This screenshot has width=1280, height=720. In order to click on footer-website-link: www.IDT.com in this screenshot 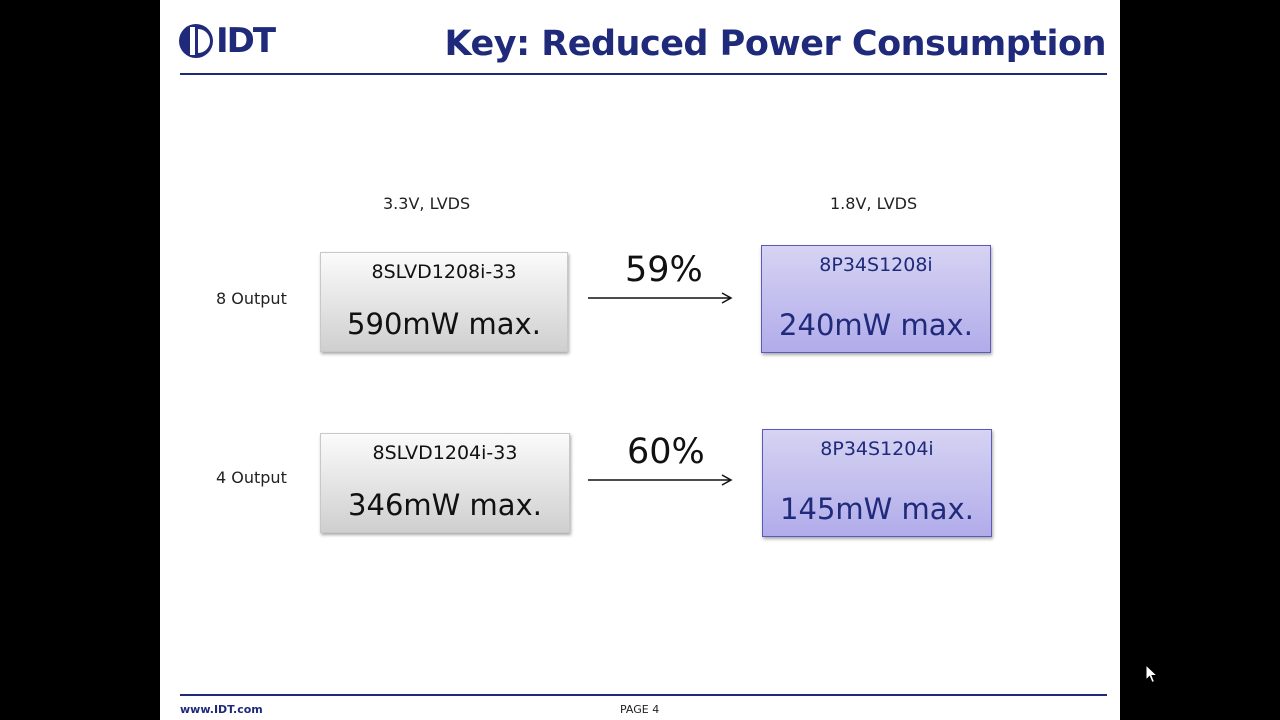, I will do `click(221, 709)`.